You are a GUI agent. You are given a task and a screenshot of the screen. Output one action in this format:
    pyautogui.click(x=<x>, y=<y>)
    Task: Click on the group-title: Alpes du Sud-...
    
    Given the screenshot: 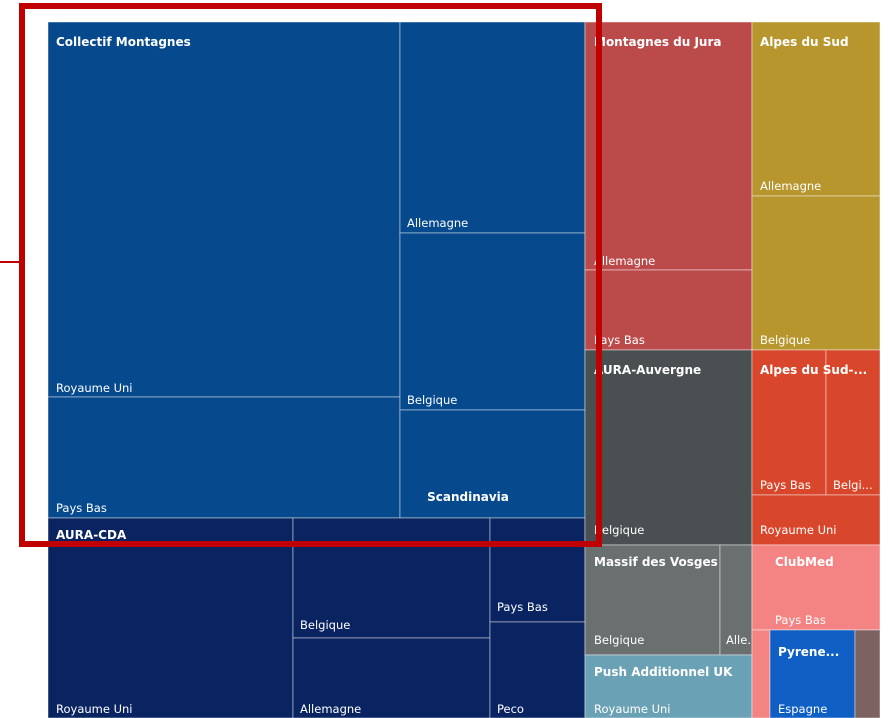 What is the action you would take?
    pyautogui.click(x=813, y=370)
    